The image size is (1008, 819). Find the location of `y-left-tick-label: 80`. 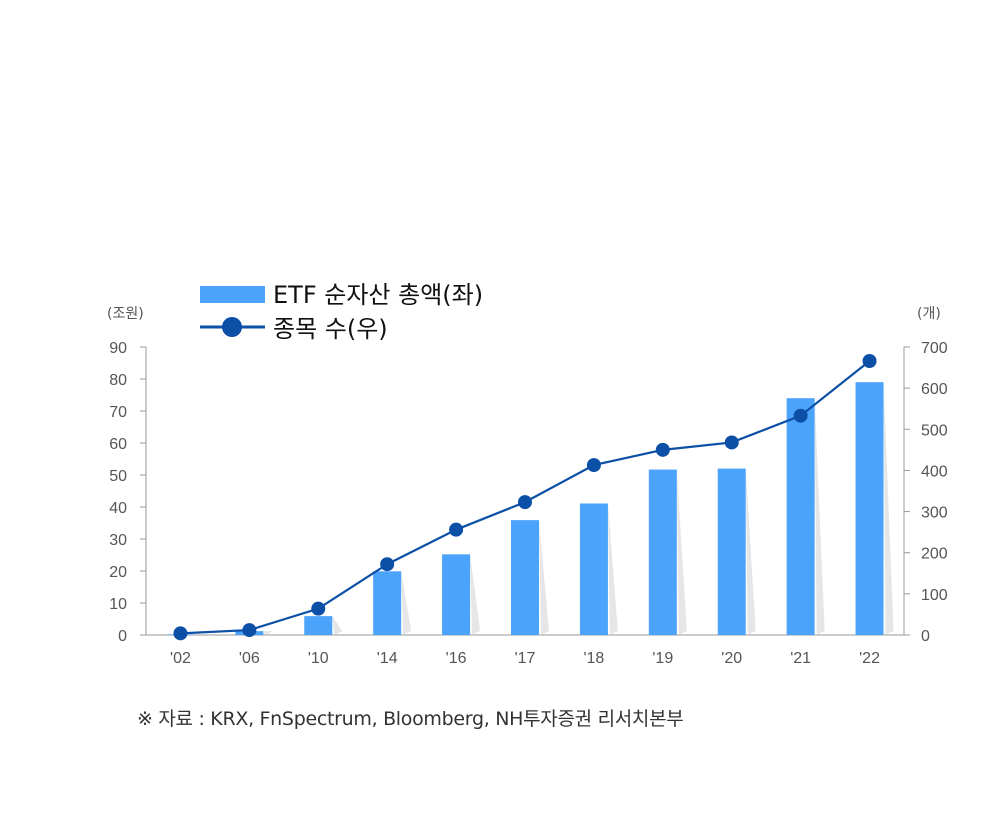

y-left-tick-label: 80 is located at coordinates (118, 380).